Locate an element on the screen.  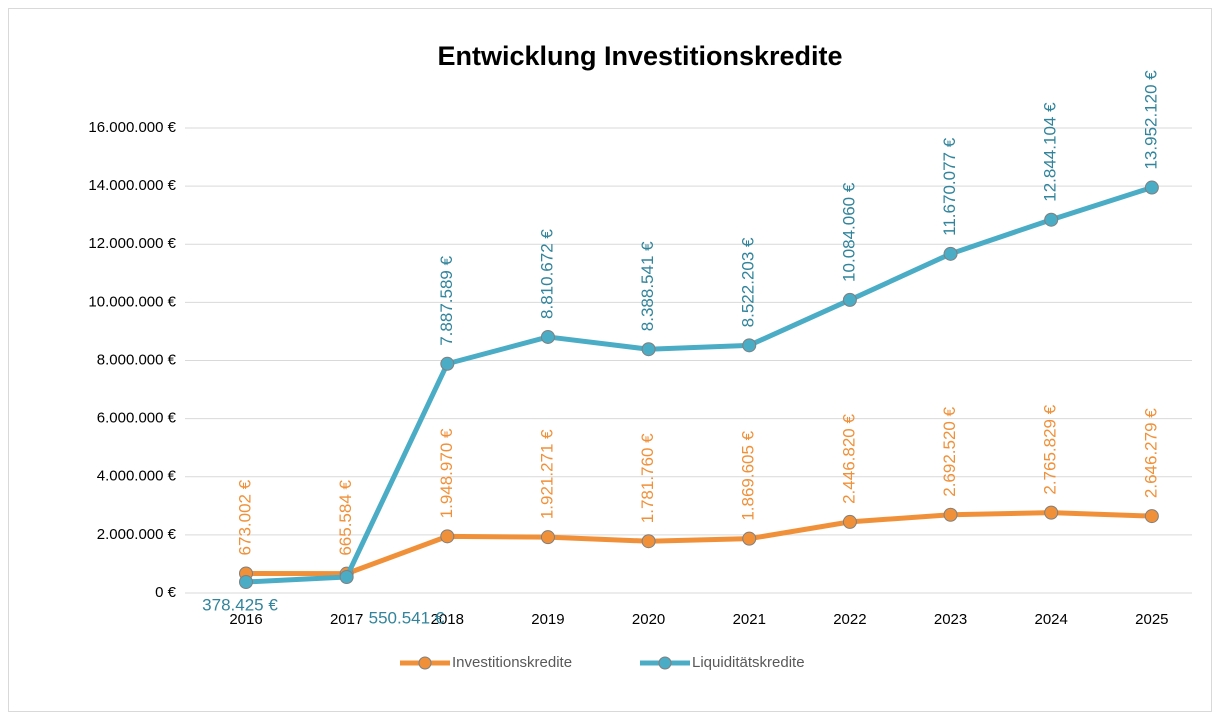
data-label: 1.921.271 € is located at coordinates (546, 474).